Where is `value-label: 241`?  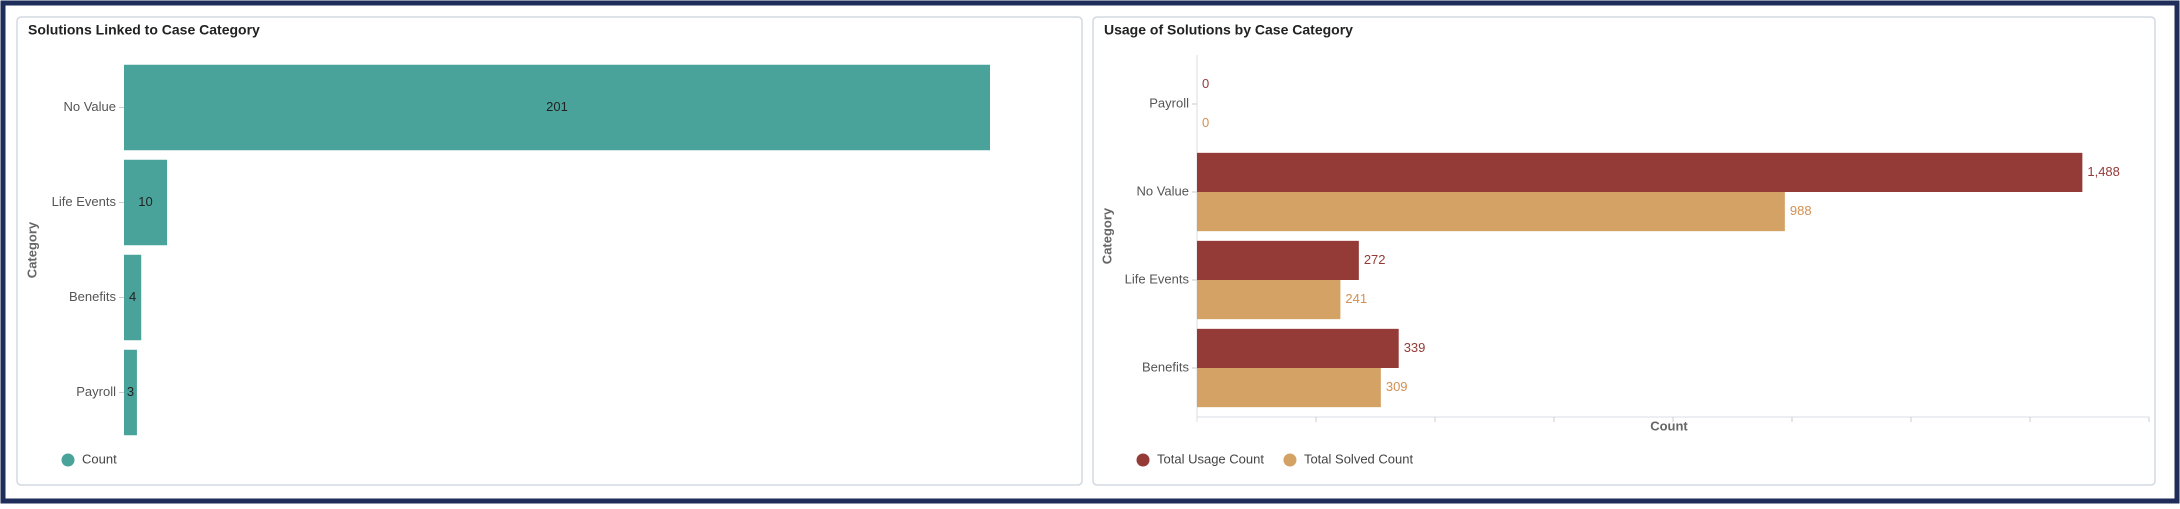
value-label: 241 is located at coordinates (1356, 298).